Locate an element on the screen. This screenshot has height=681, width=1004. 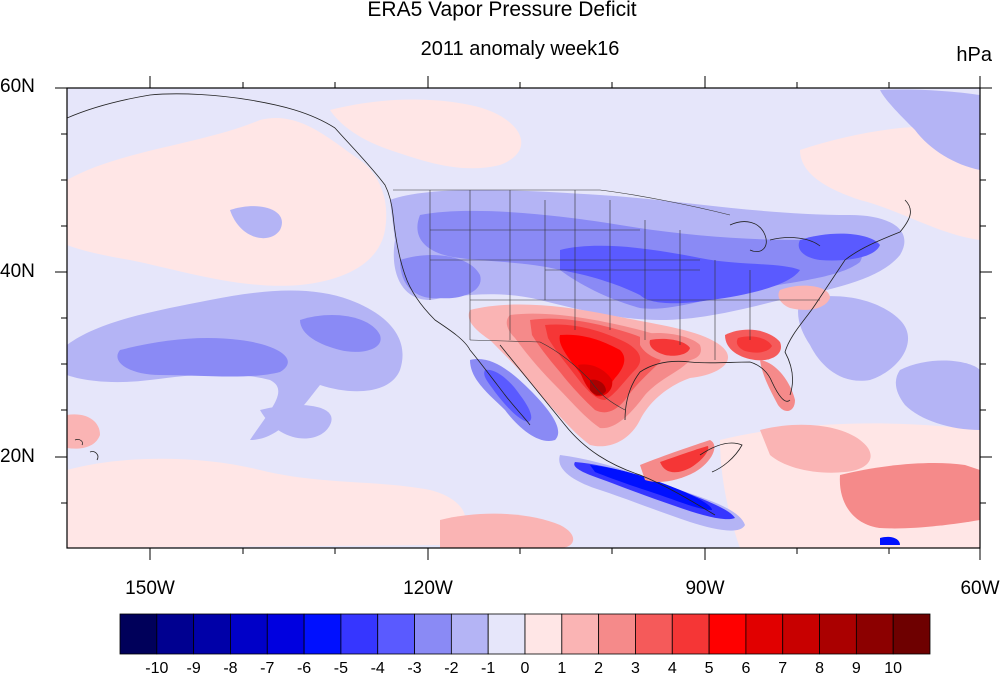
units-label: hPa is located at coordinates (974, 55).